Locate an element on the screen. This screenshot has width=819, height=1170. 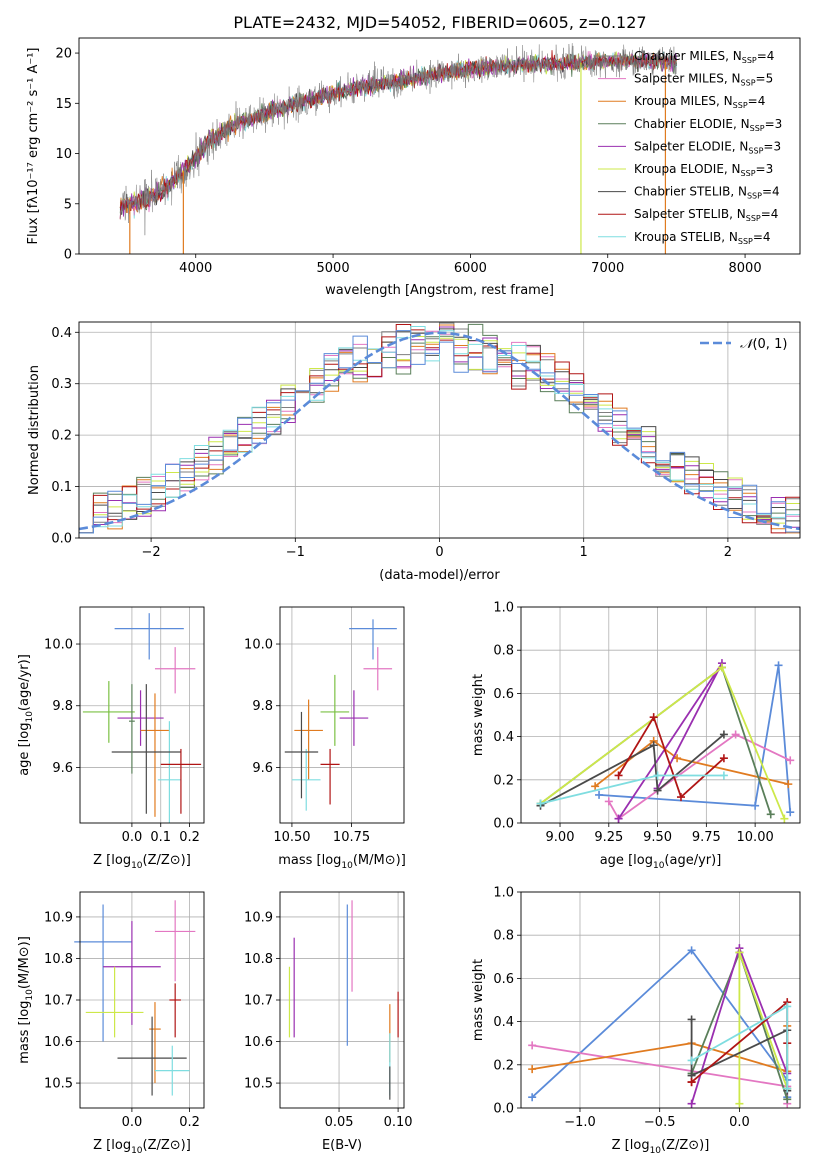
y-tick-label: 5 is located at coordinates (68, 204).